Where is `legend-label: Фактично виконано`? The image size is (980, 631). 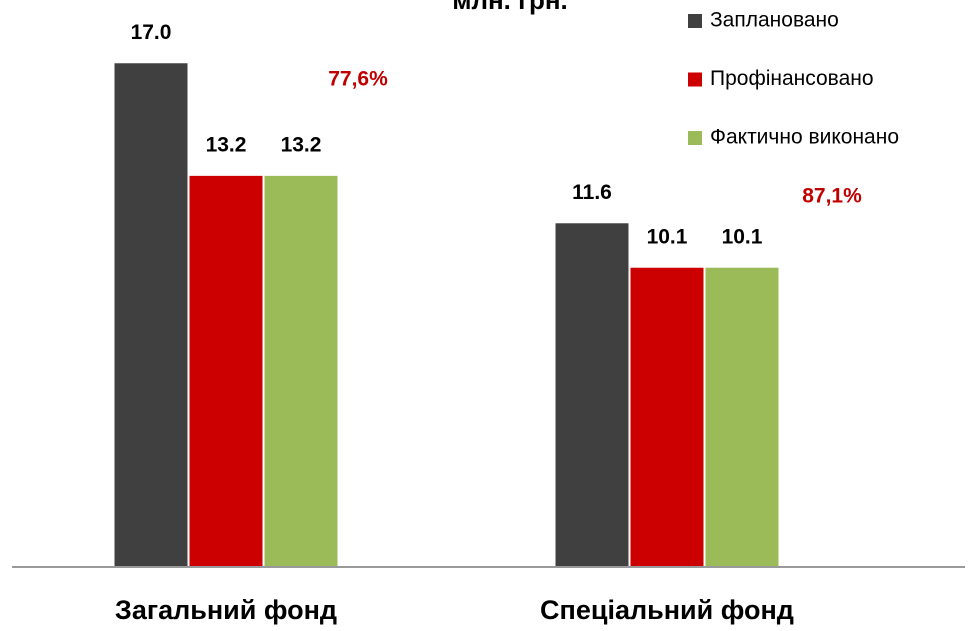 legend-label: Фактично виконано is located at coordinates (804, 137).